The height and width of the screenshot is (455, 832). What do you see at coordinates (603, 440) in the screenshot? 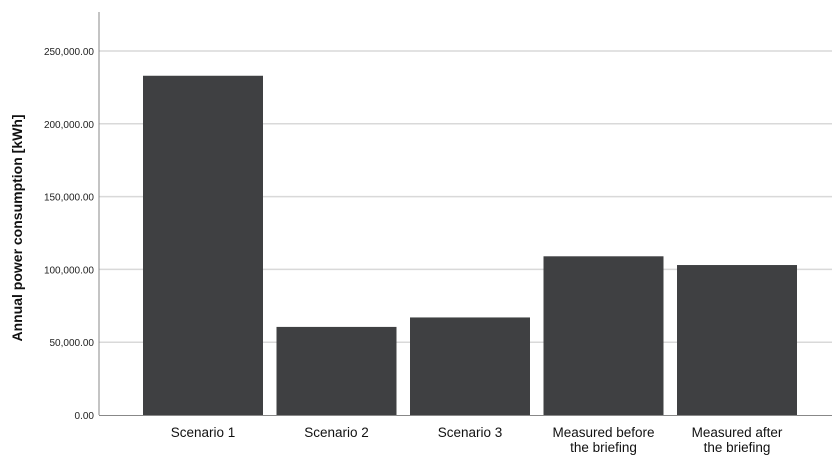
I see `x-tick-label: Measured before the briefing` at bounding box center [603, 440].